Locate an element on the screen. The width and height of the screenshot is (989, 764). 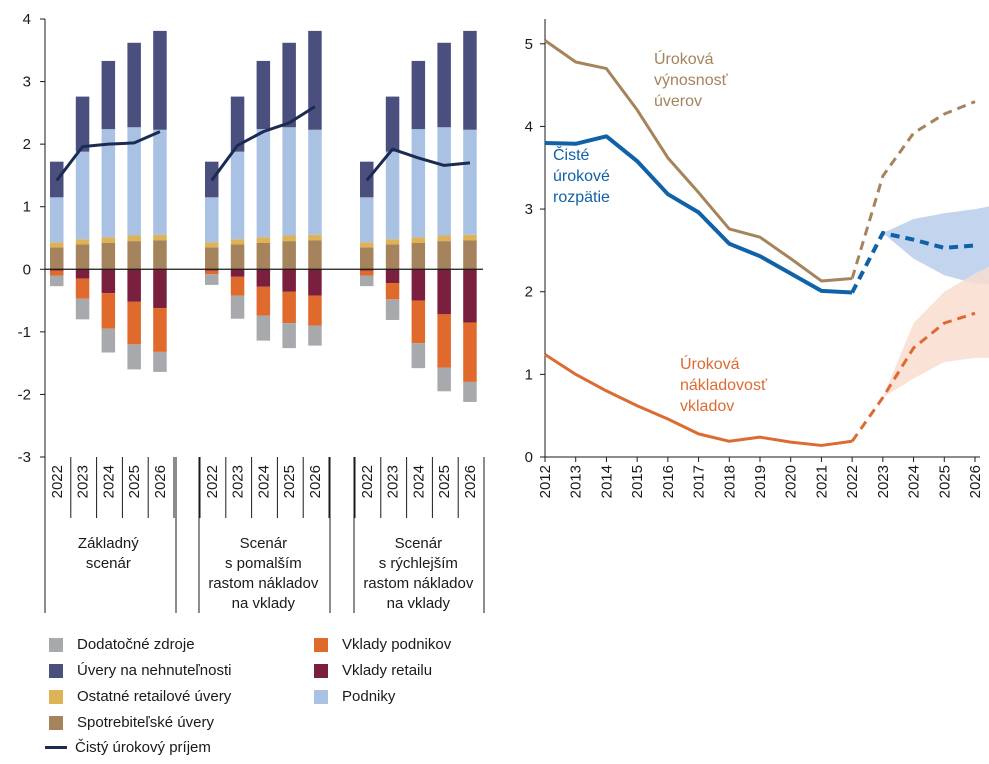
legend-item-vklady-retailu: Vklady retailu is located at coordinates (373, 670).